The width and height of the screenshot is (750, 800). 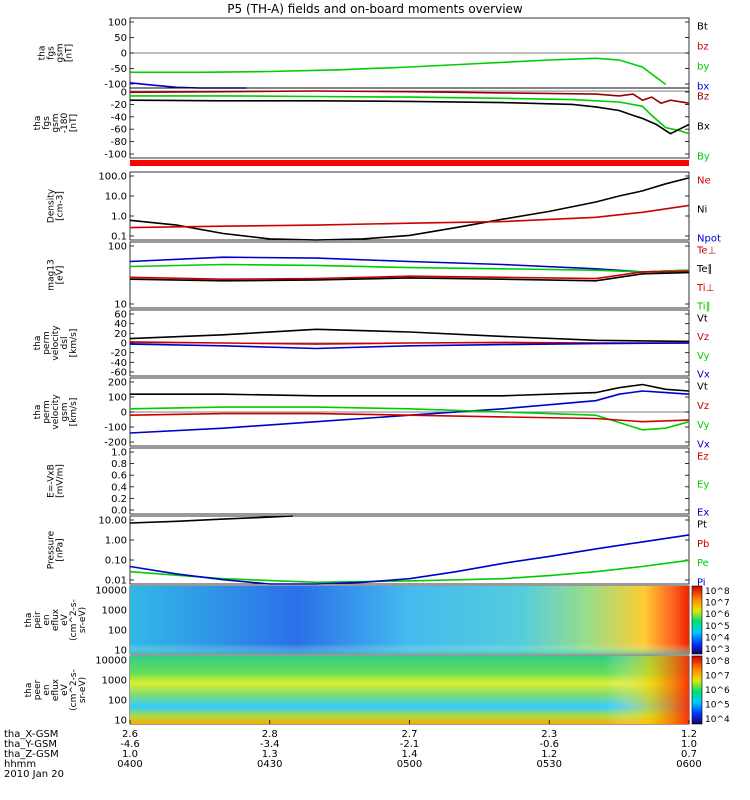 What do you see at coordinates (703, 87) in the screenshot?
I see `legend-entry: bx` at bounding box center [703, 87].